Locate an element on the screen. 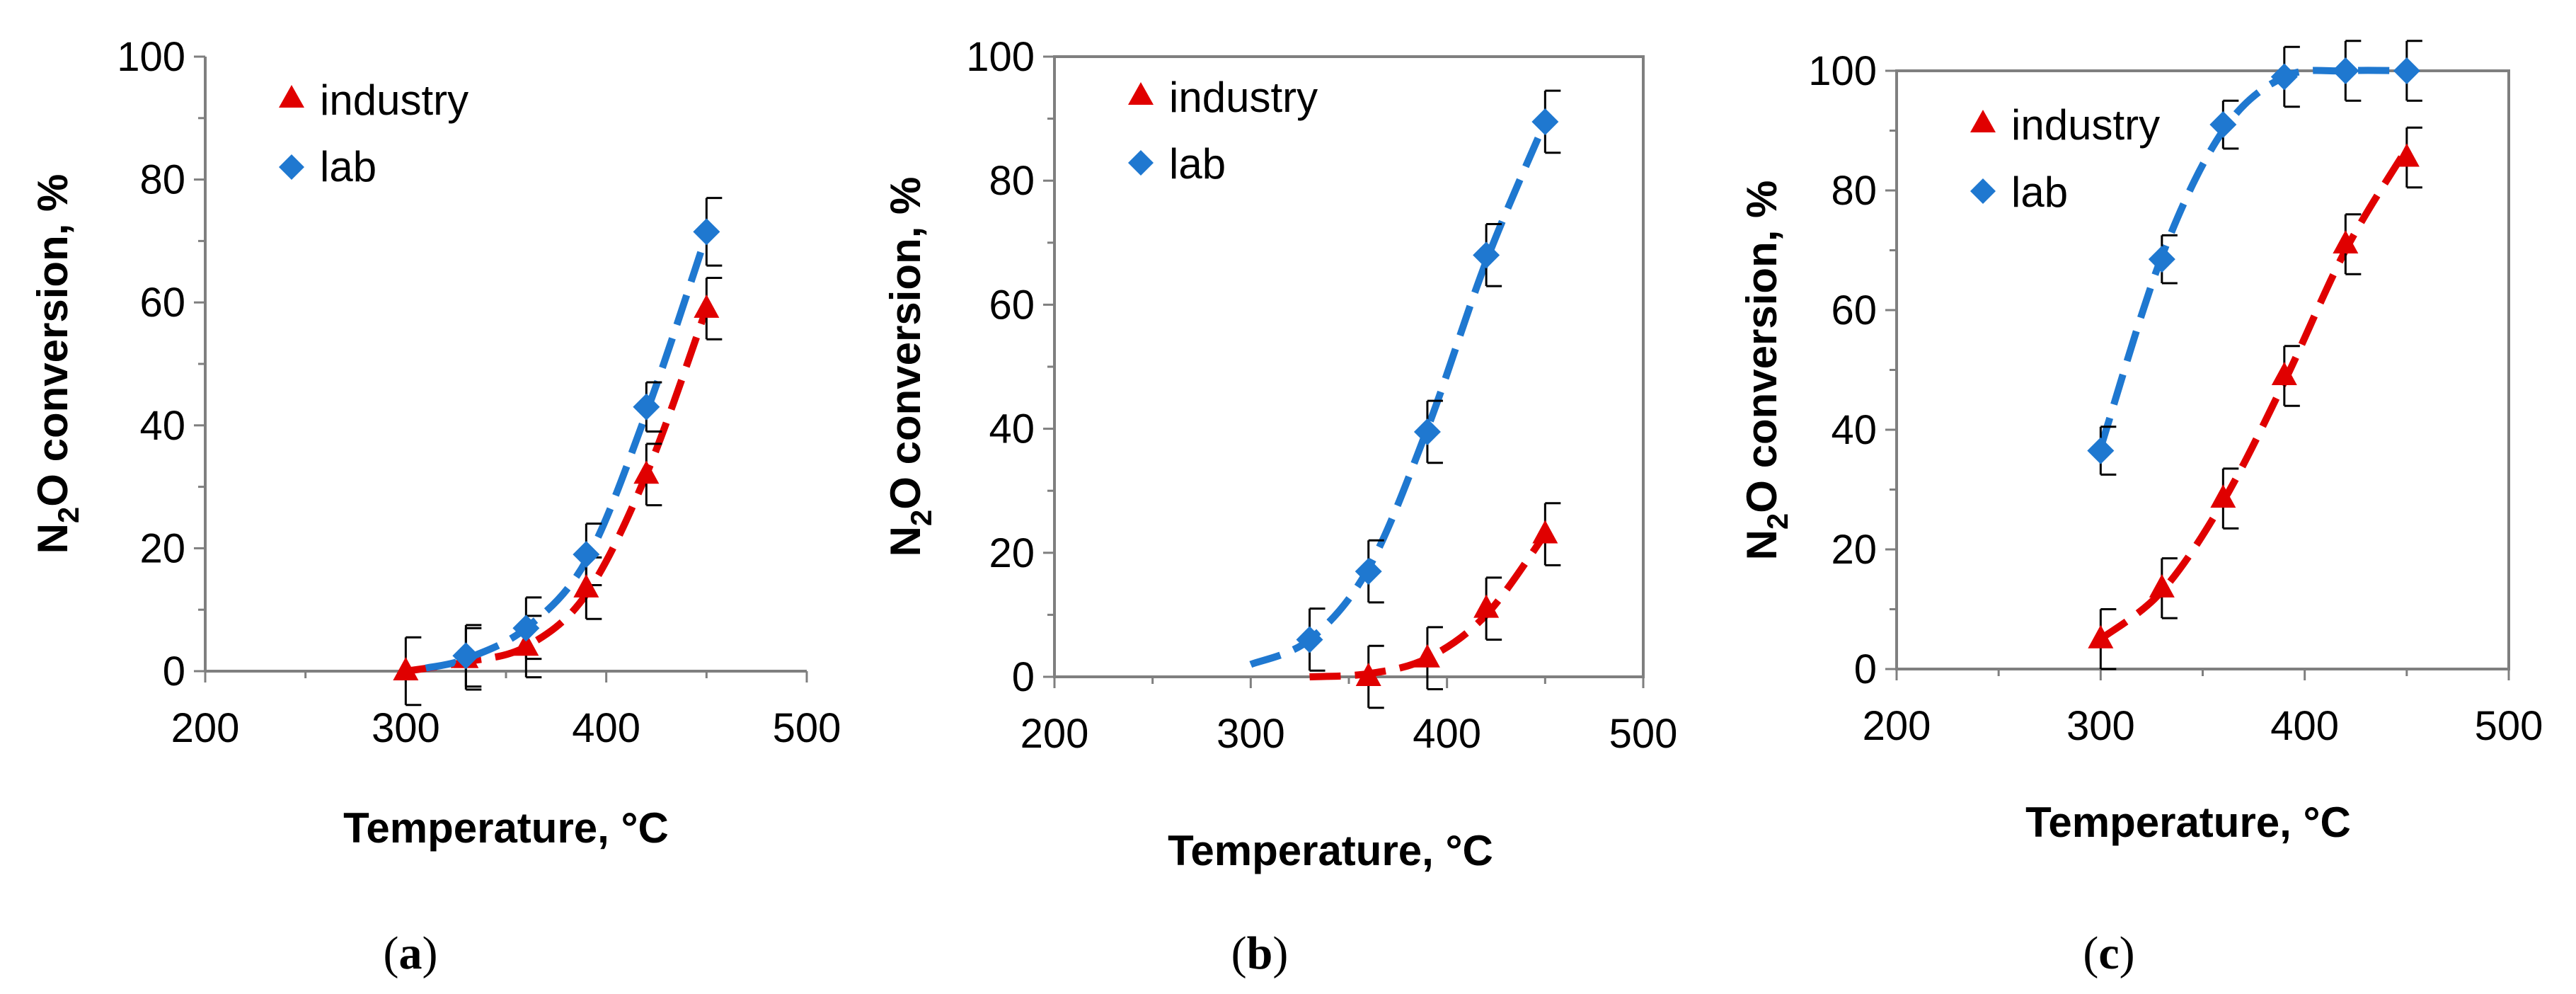  plot-frame-b is located at coordinates (1349, 366).